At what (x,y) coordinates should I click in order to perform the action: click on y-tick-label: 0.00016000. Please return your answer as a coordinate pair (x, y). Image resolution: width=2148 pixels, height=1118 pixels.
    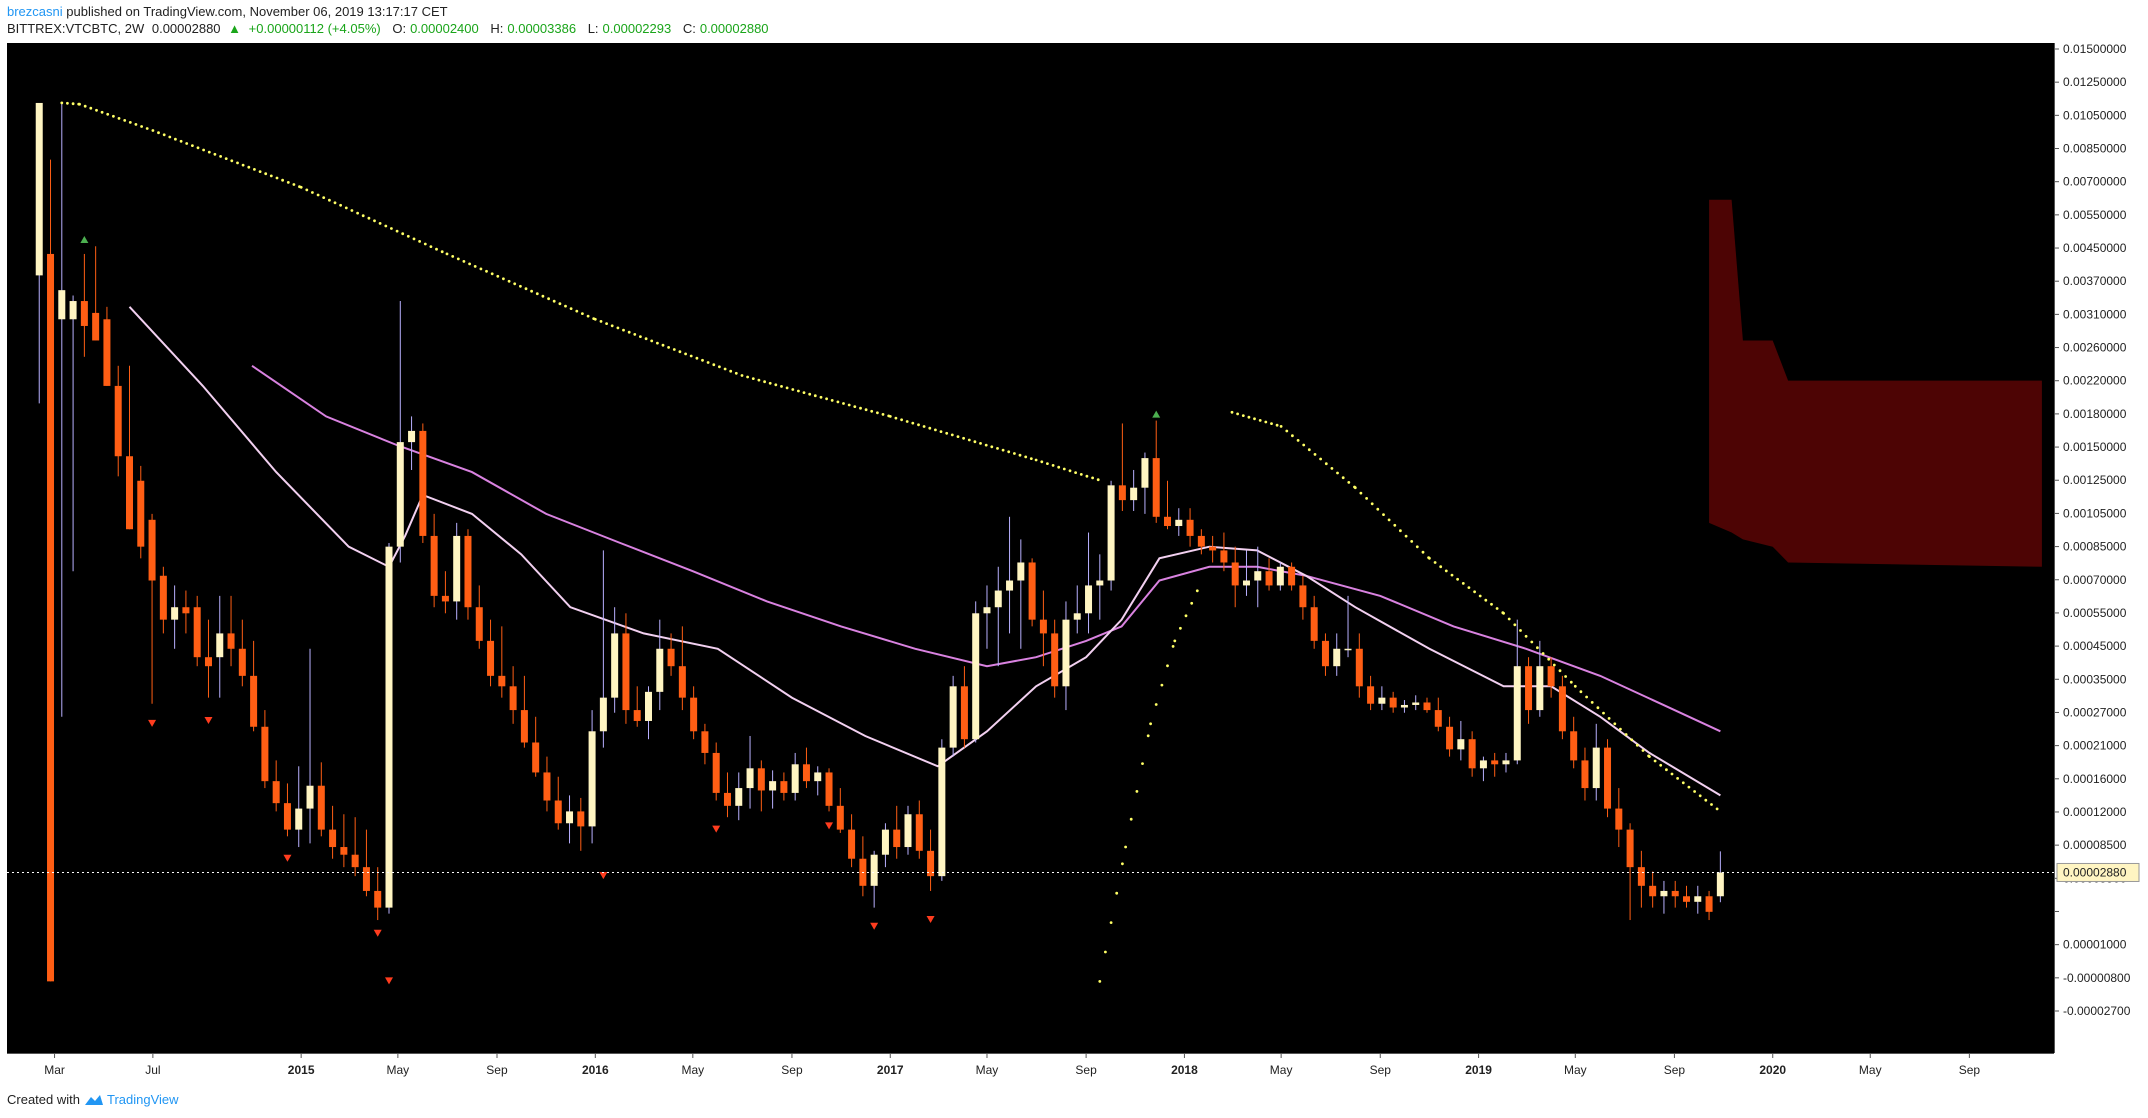
    Looking at the image, I should click on (2095, 779).